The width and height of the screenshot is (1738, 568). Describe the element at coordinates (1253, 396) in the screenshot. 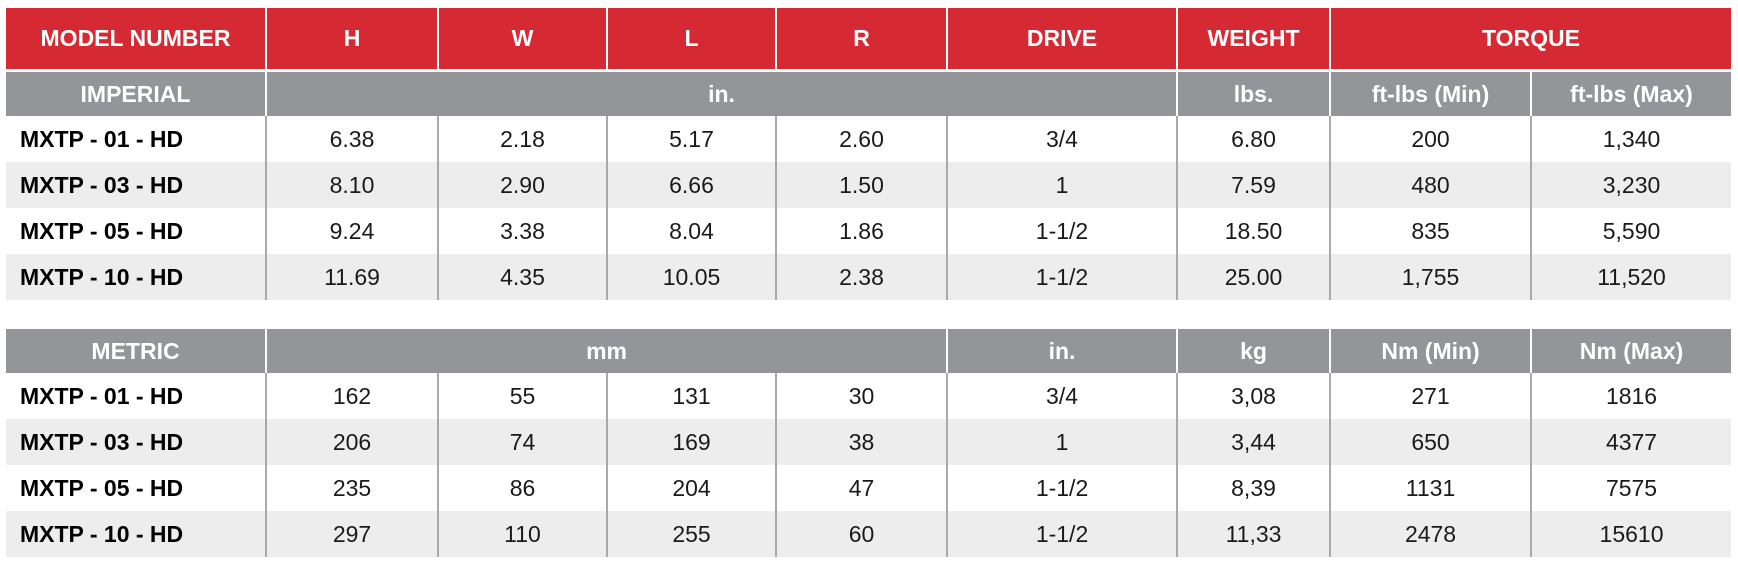

I see `cell-weight: 3,08` at that location.